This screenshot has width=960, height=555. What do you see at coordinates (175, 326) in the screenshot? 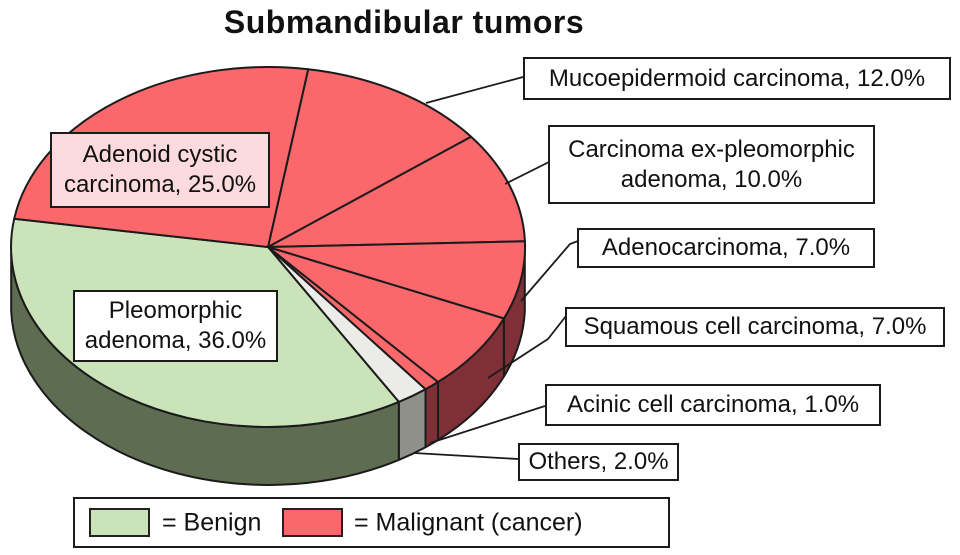
I see `callout-pleomorphic-adenoma: Pleomorphic adenoma, 36.0%` at bounding box center [175, 326].